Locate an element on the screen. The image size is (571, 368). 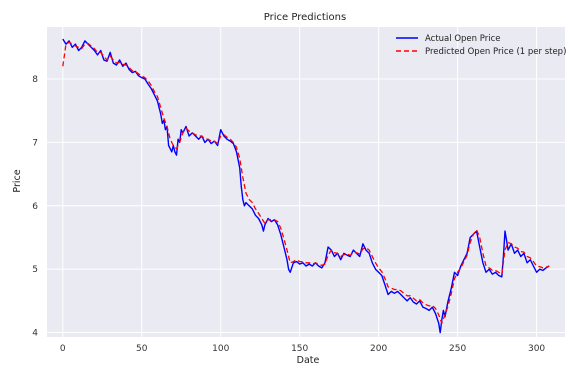
y-tick-label: 6 is located at coordinates (35, 207).